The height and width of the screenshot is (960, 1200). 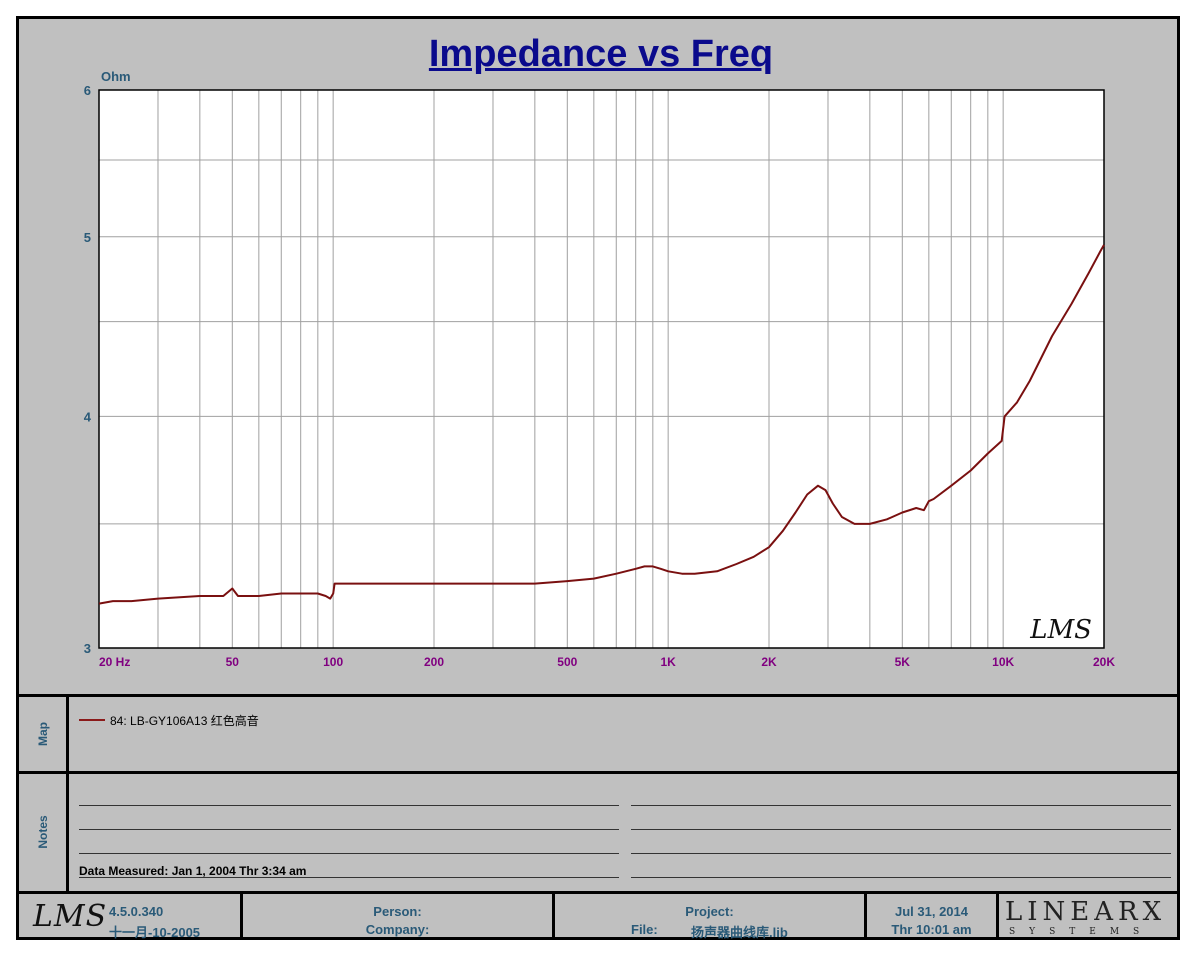 What do you see at coordinates (1003, 662) in the screenshot?
I see `x-tick-label: 10K` at bounding box center [1003, 662].